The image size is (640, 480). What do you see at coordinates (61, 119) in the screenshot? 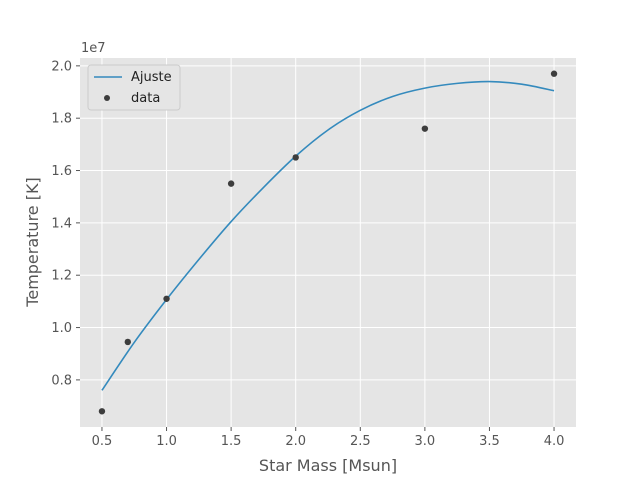
I see `y-tick-label: 1.8` at bounding box center [61, 119].